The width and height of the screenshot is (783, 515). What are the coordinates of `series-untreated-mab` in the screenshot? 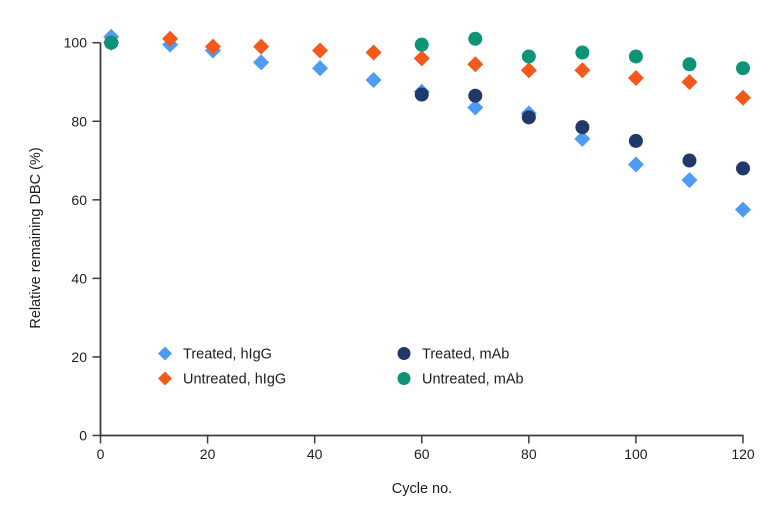 It's located at (427, 53).